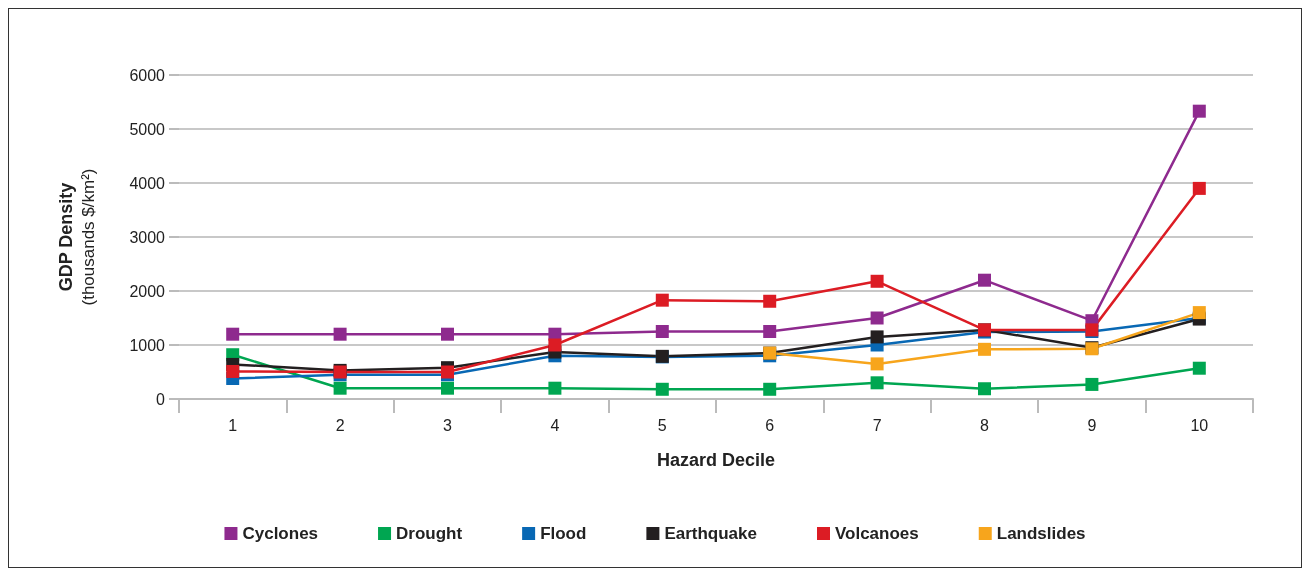  Describe the element at coordinates (147, 345) in the screenshot. I see `y-tick-label: 1000` at that location.